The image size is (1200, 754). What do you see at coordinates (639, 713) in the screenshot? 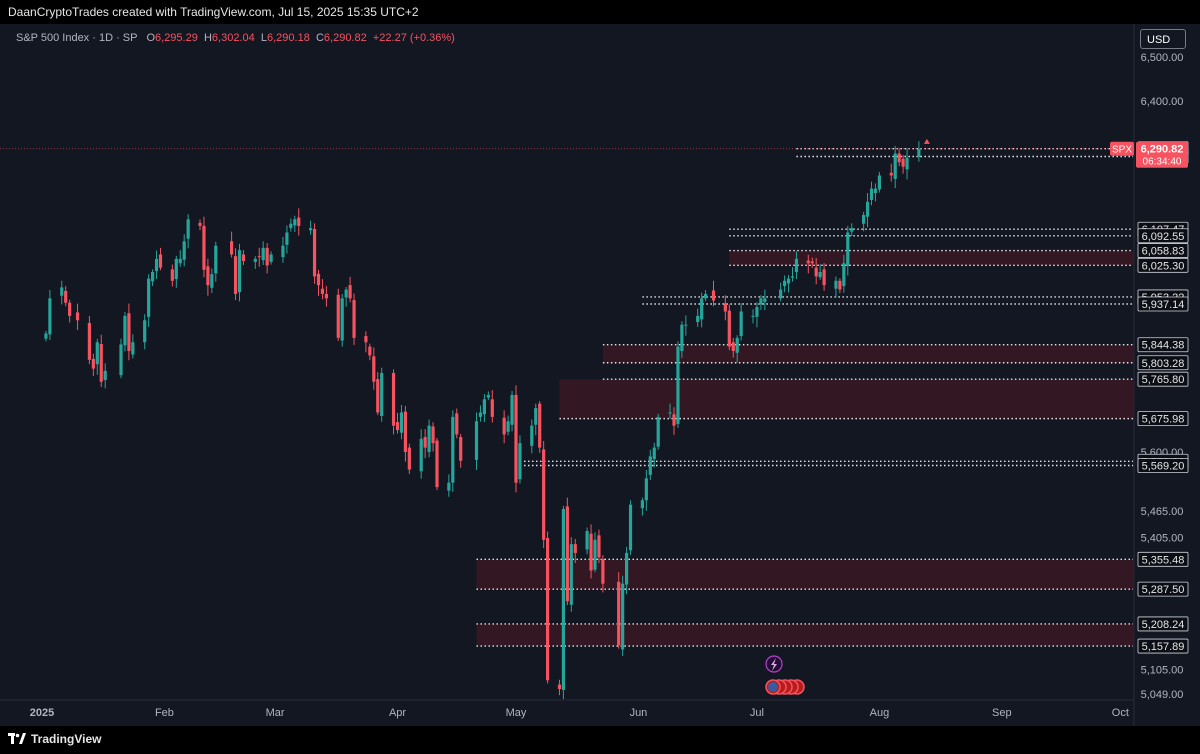
I see `x-tick-label: Jun` at bounding box center [639, 713].